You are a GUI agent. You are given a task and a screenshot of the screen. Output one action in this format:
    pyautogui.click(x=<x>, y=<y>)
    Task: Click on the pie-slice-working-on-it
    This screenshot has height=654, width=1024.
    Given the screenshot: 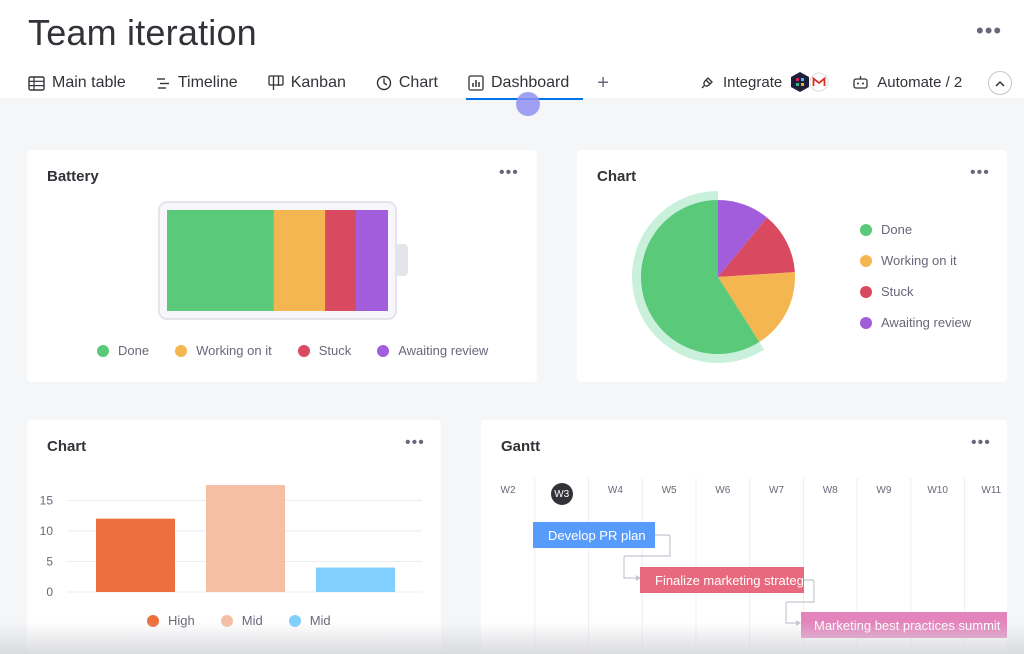 What is the action you would take?
    pyautogui.click(x=756, y=307)
    